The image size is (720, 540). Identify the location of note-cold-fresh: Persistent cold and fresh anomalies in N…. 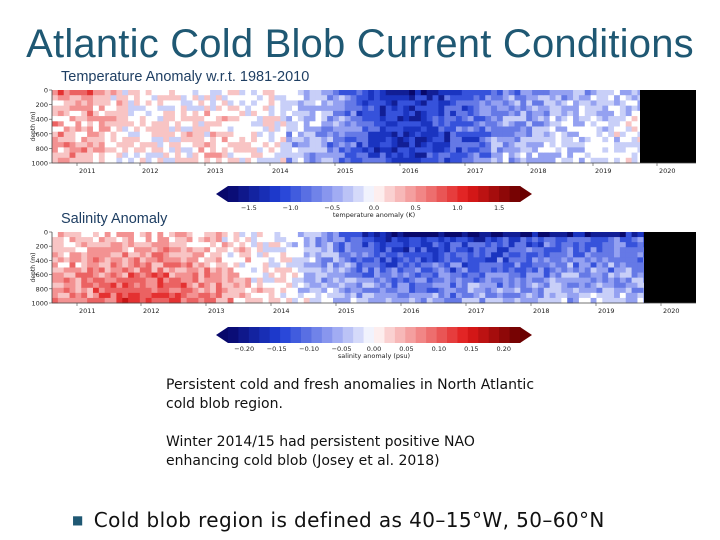
(350, 394).